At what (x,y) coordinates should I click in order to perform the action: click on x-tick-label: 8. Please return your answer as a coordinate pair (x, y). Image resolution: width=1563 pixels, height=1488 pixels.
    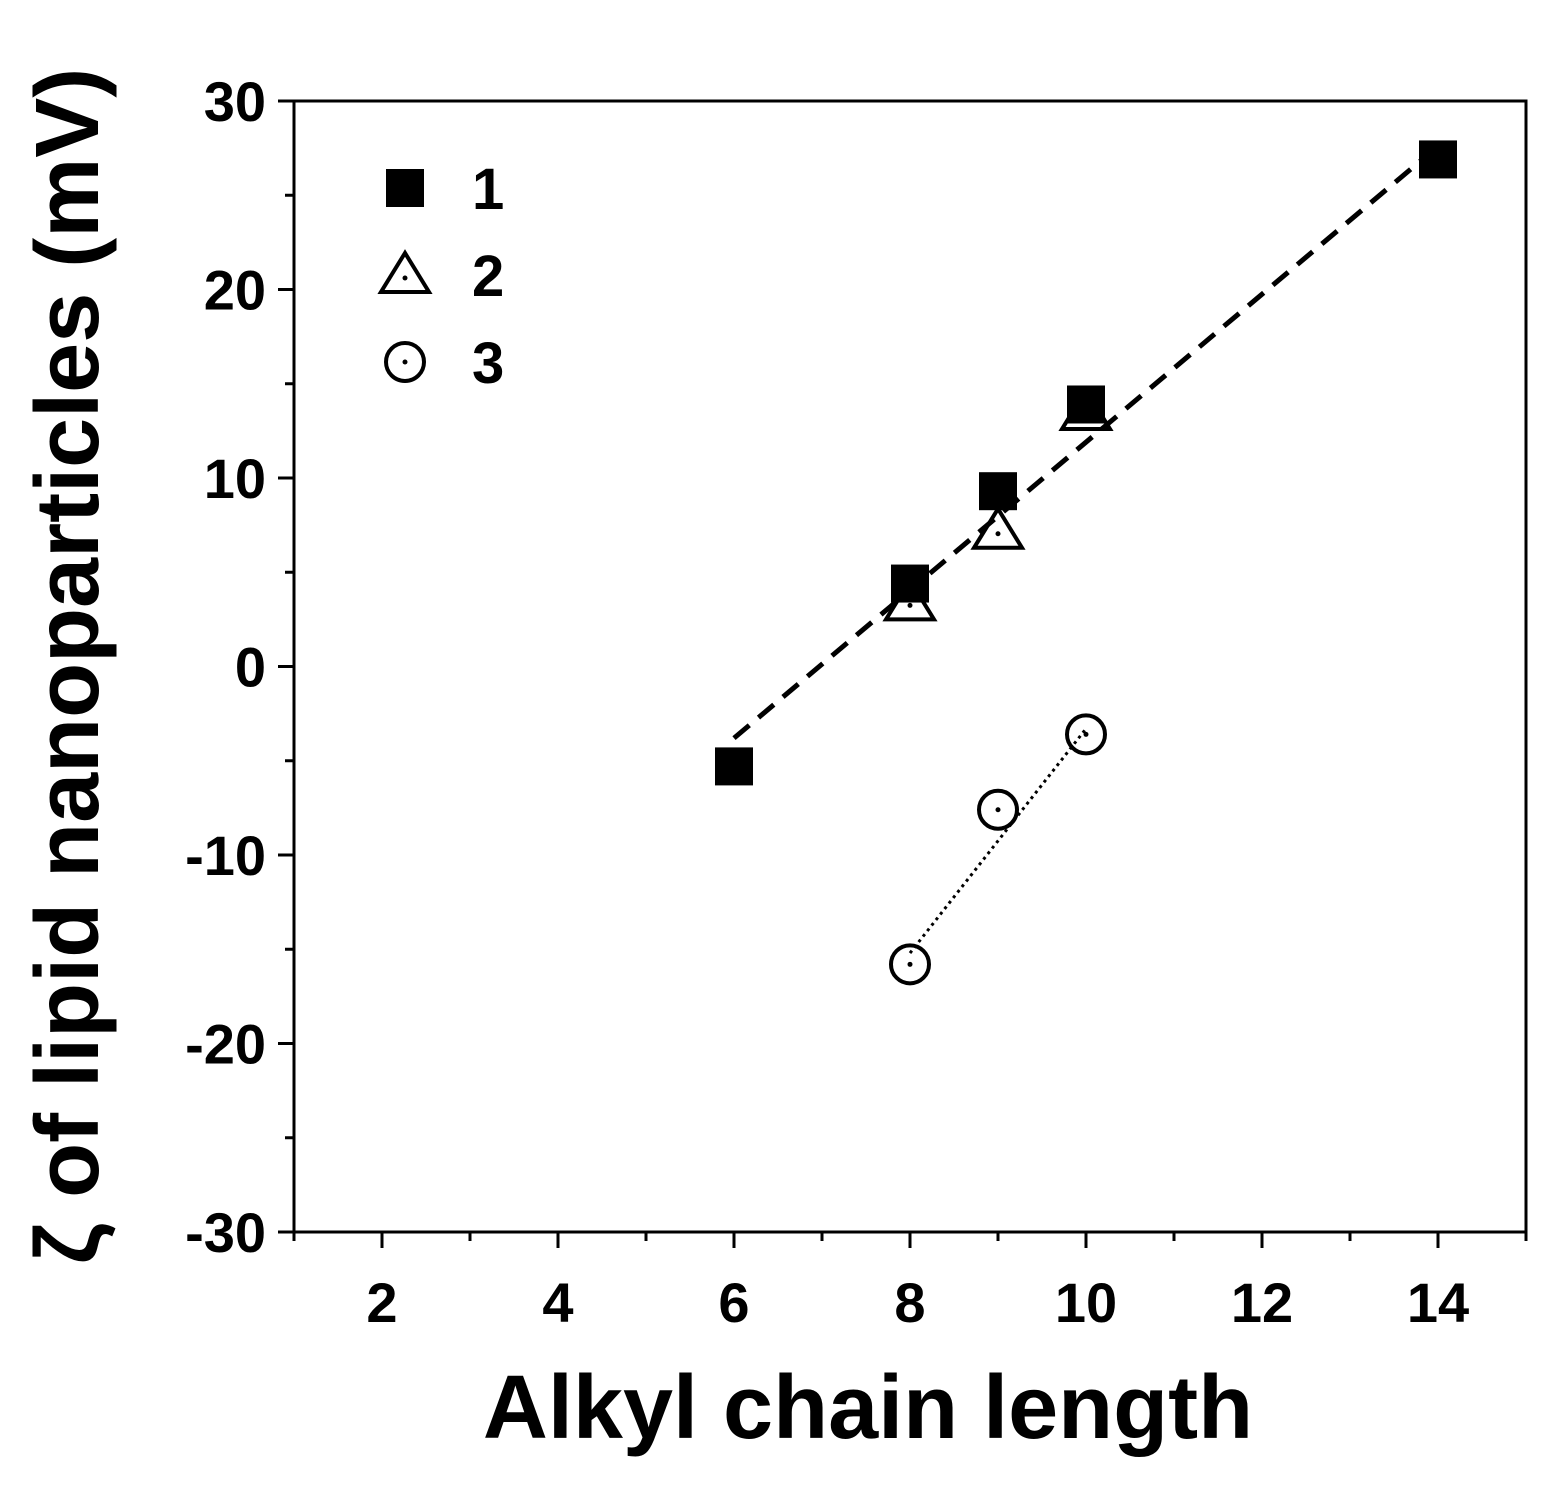
    Looking at the image, I should click on (909, 1302).